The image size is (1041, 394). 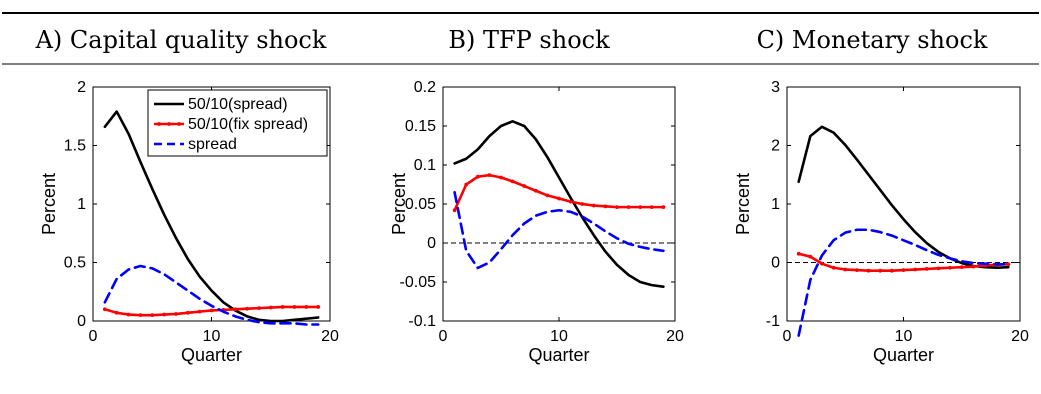 I want to click on panel-title-b: B) TFP shock, so click(x=529, y=40).